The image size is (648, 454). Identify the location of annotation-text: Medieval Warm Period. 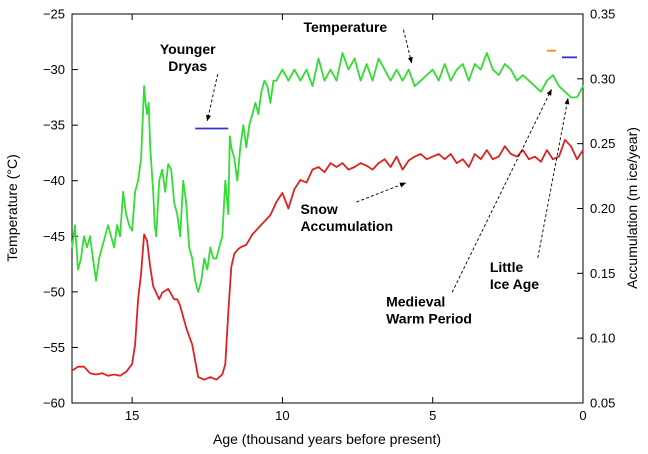
(429, 309).